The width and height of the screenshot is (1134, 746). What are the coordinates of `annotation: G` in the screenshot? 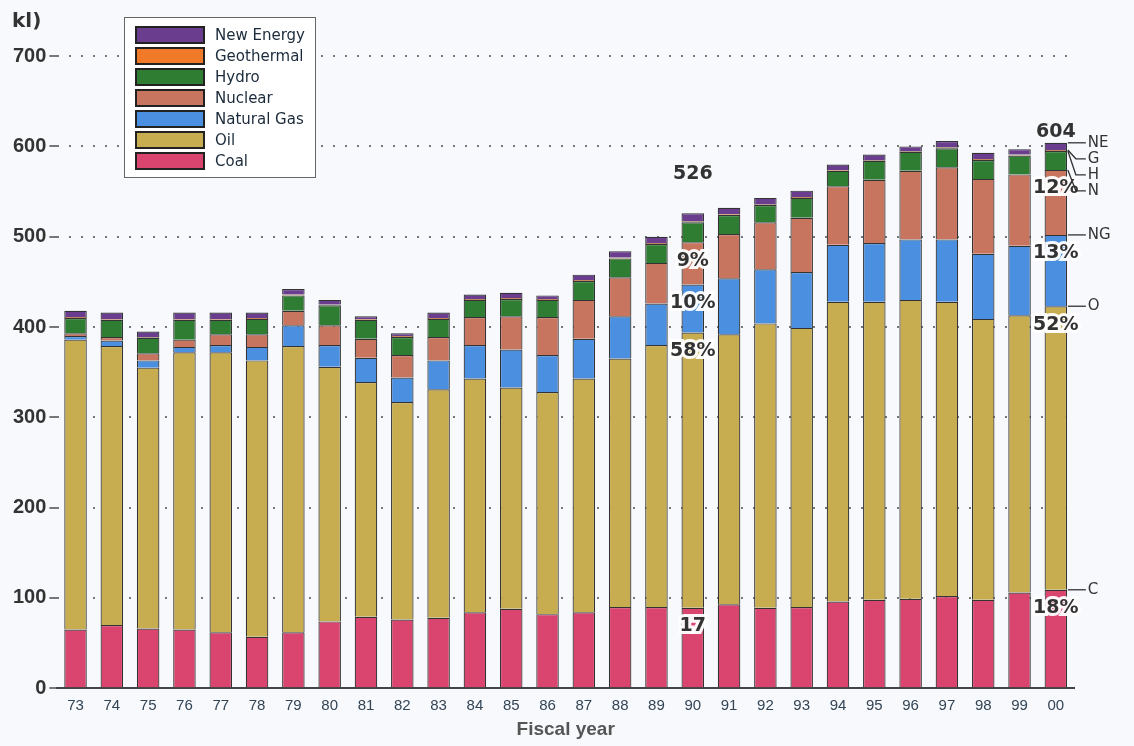 It's located at (1093, 157).